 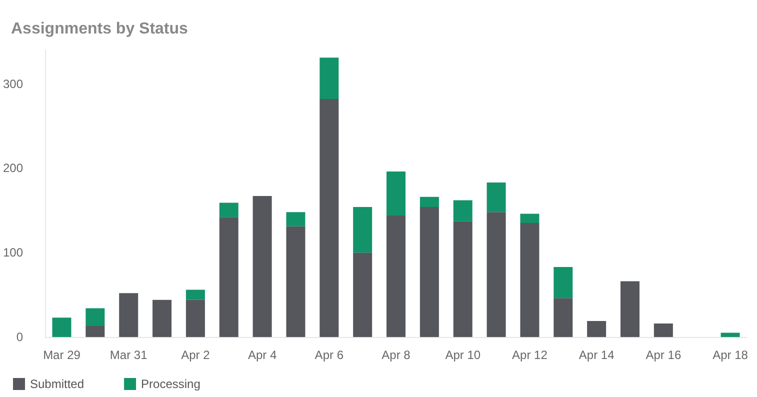 What do you see at coordinates (129, 355) in the screenshot?
I see `x-tick-label: Mar 31` at bounding box center [129, 355].